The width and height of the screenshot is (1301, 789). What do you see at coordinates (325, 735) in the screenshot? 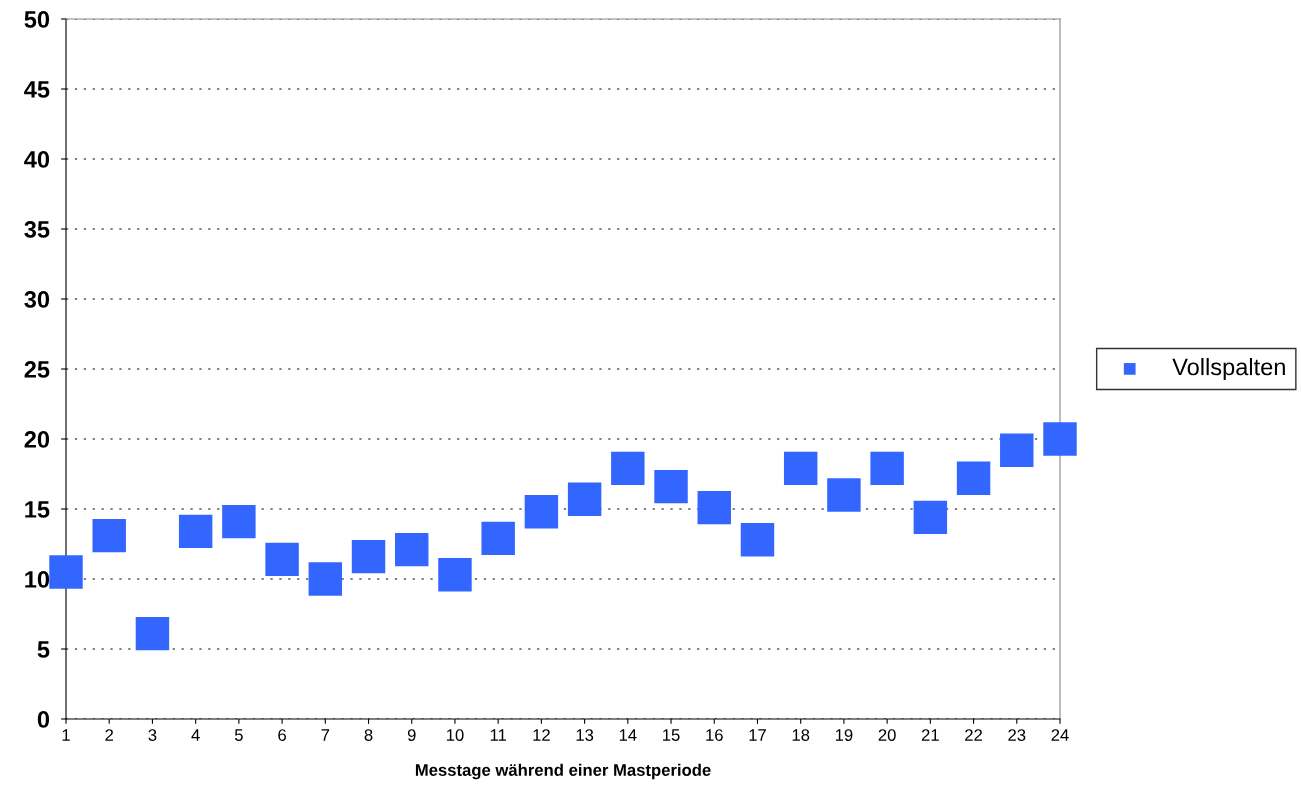
I see `x-tick-label: 7` at bounding box center [325, 735].